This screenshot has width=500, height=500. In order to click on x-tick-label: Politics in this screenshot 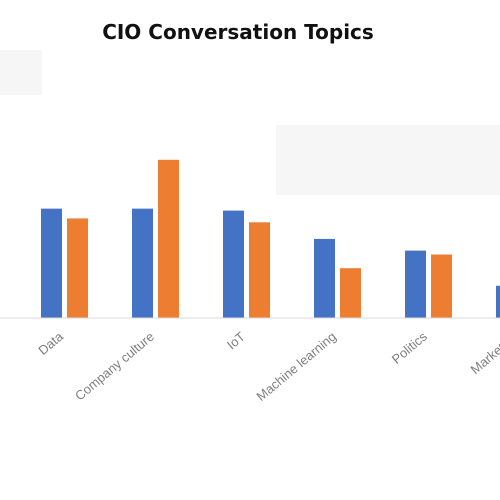, I will do `click(410, 347)`.